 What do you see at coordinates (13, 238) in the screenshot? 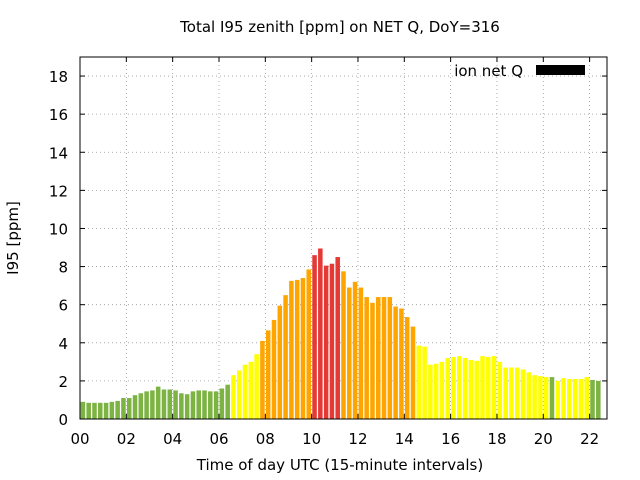
I see `y-axis-title: I95 [ppm]` at bounding box center [13, 238].